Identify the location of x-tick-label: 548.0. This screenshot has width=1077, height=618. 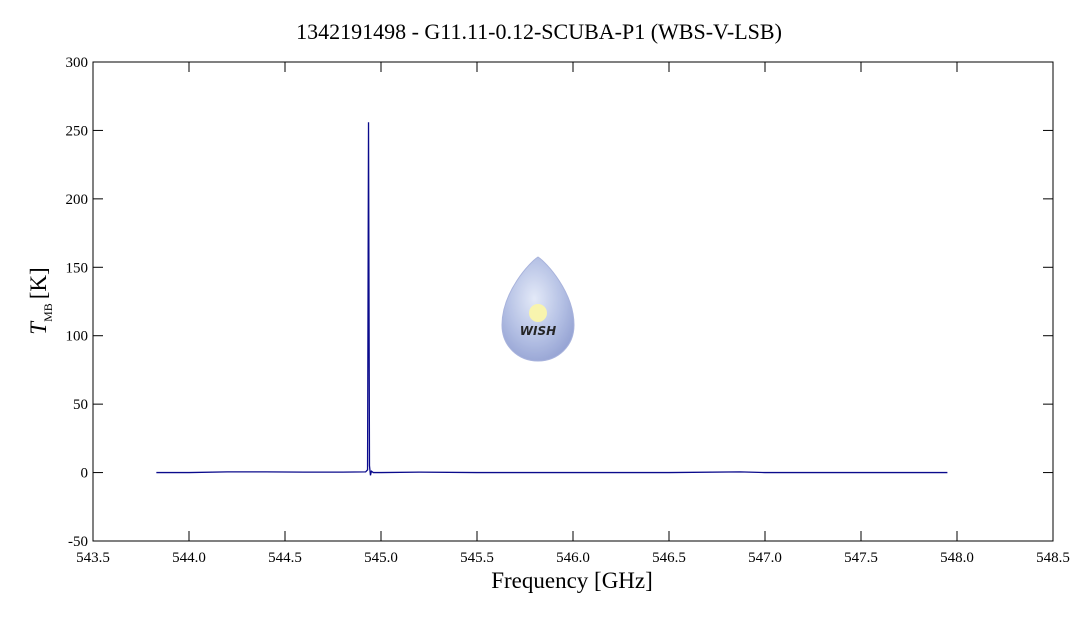
(957, 558).